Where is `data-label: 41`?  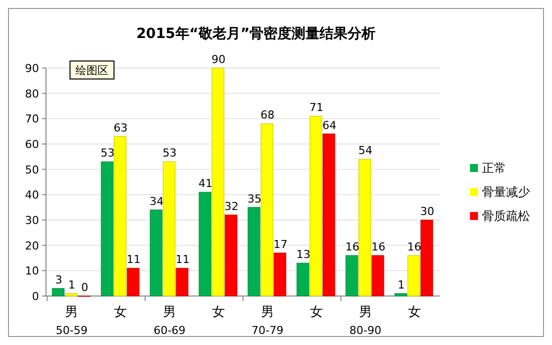 data-label: 41 is located at coordinates (205, 183).